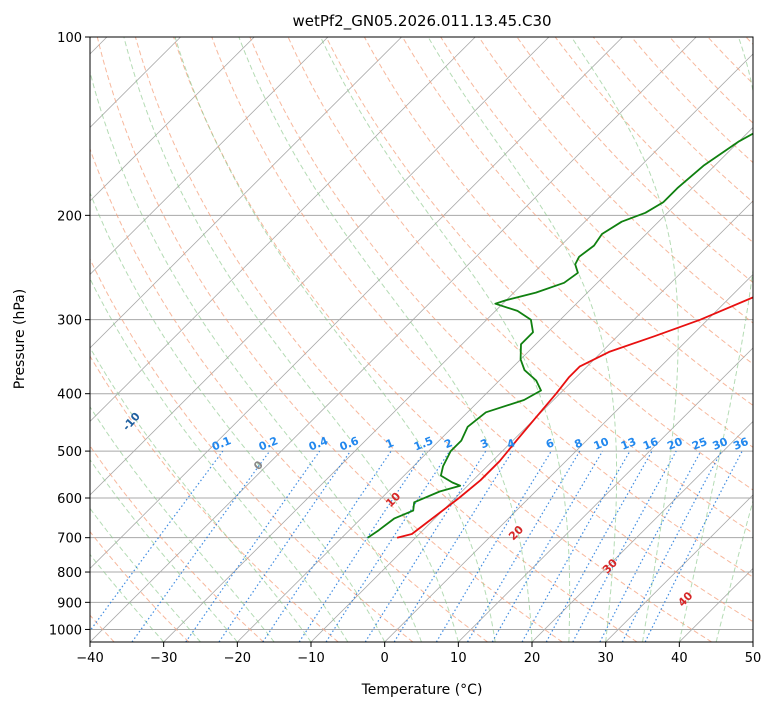 This screenshot has width=775, height=708. I want to click on mixing-ratio-label: 25, so click(699, 444).